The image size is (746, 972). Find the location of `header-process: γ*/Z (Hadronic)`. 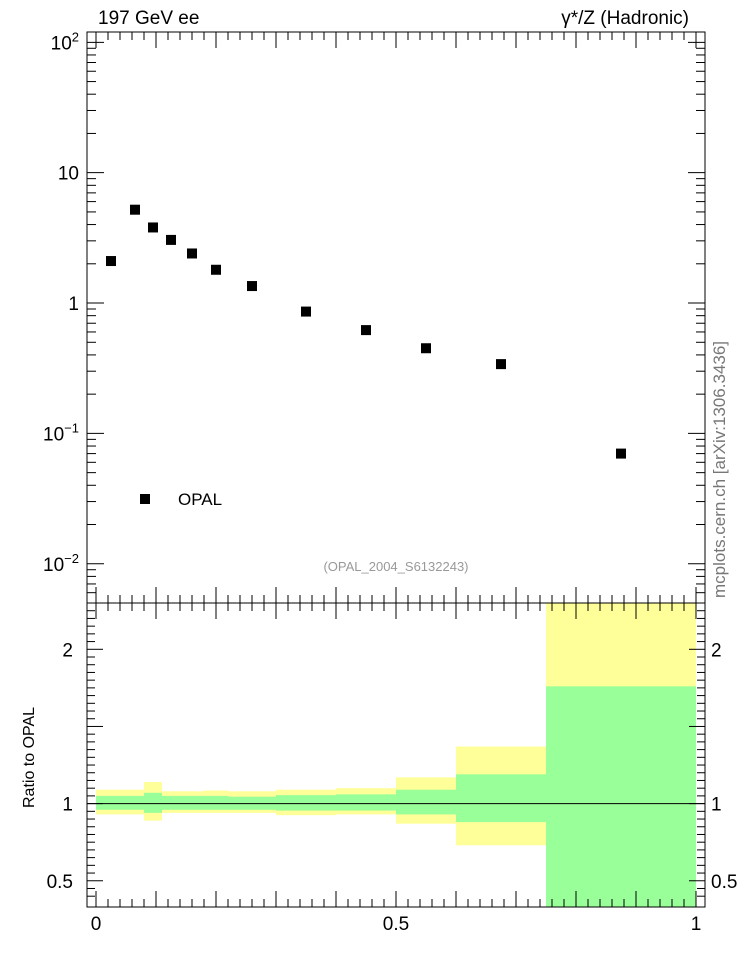

header-process: γ*/Z (Hadronic) is located at coordinates (625, 18).